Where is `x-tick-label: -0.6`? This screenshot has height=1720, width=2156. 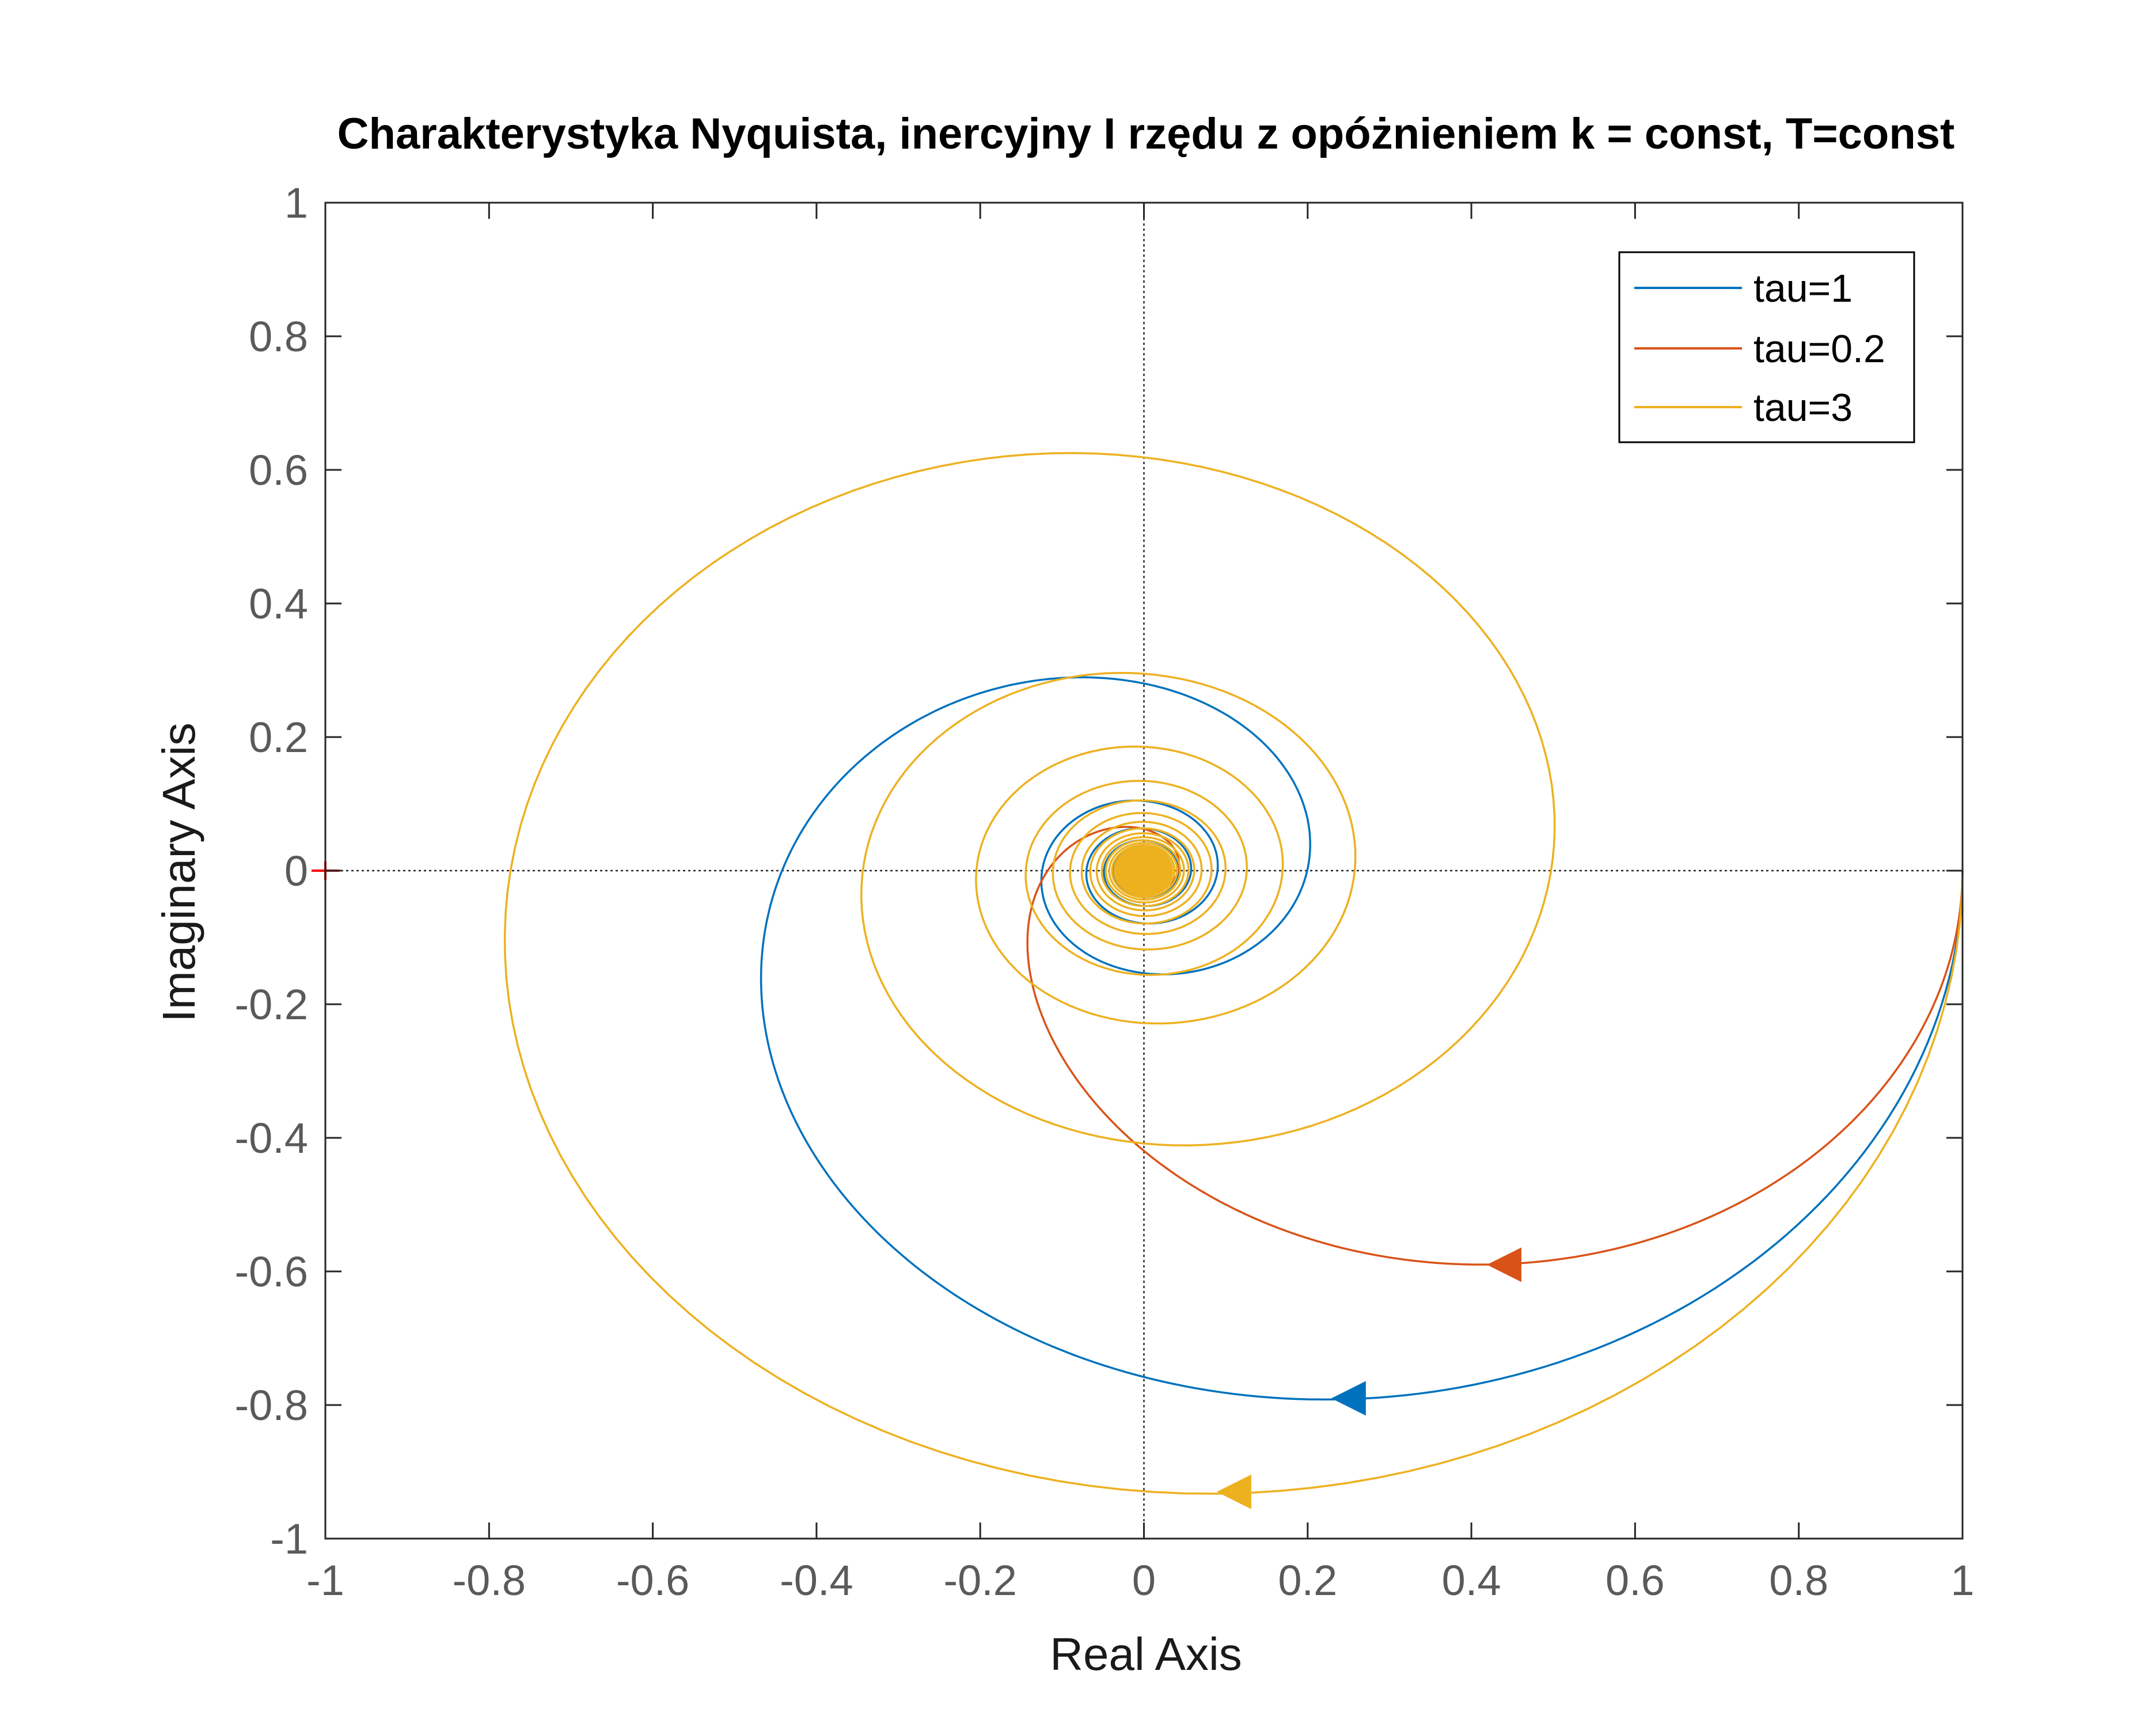
x-tick-label: -0.6 is located at coordinates (653, 1580).